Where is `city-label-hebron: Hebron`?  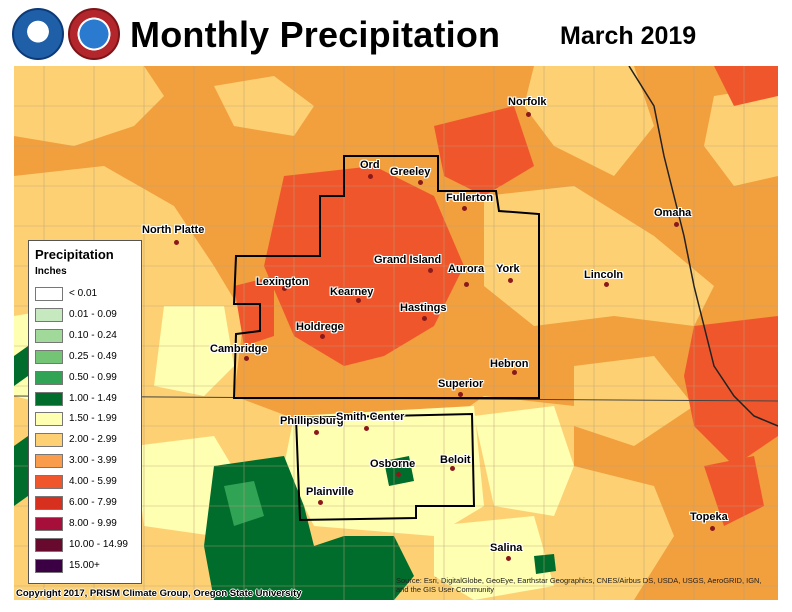
city-label-hebron: Hebron is located at coordinates (509, 364).